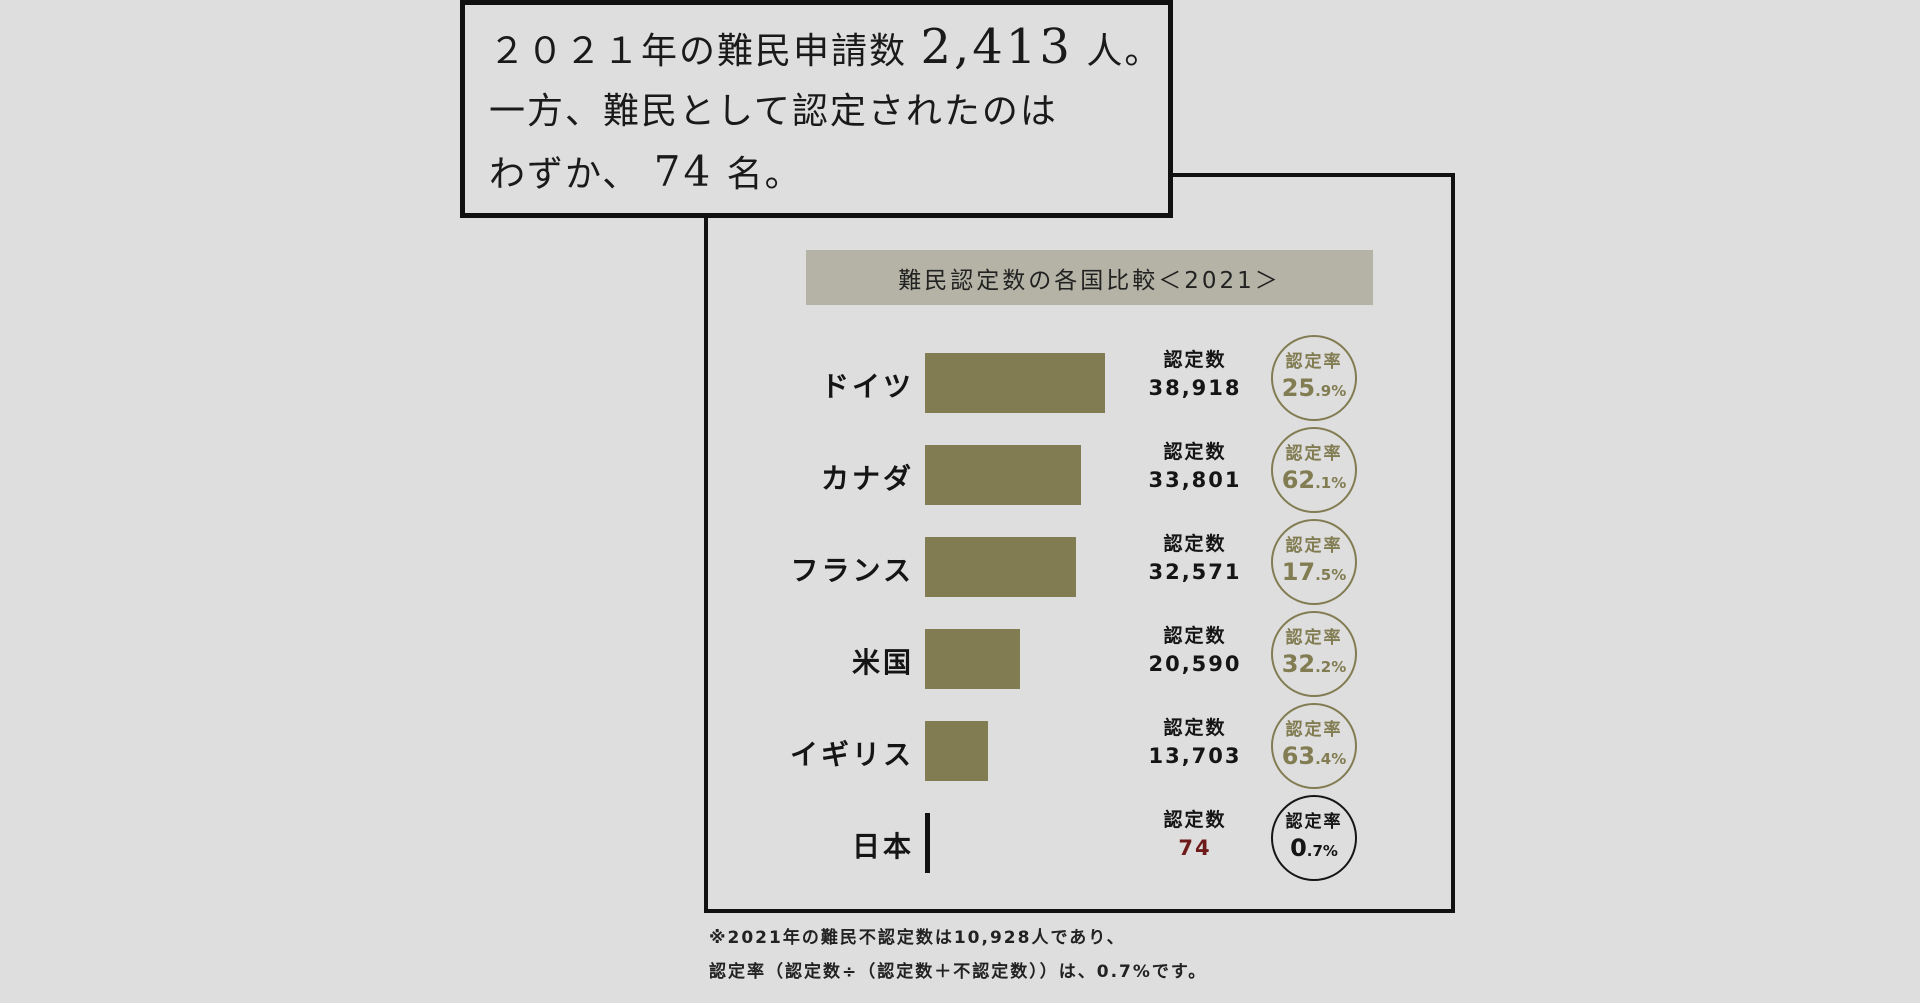 The height and width of the screenshot is (1003, 1920). What do you see at coordinates (1331, 758) in the screenshot?
I see `rate-dec: .4%` at bounding box center [1331, 758].